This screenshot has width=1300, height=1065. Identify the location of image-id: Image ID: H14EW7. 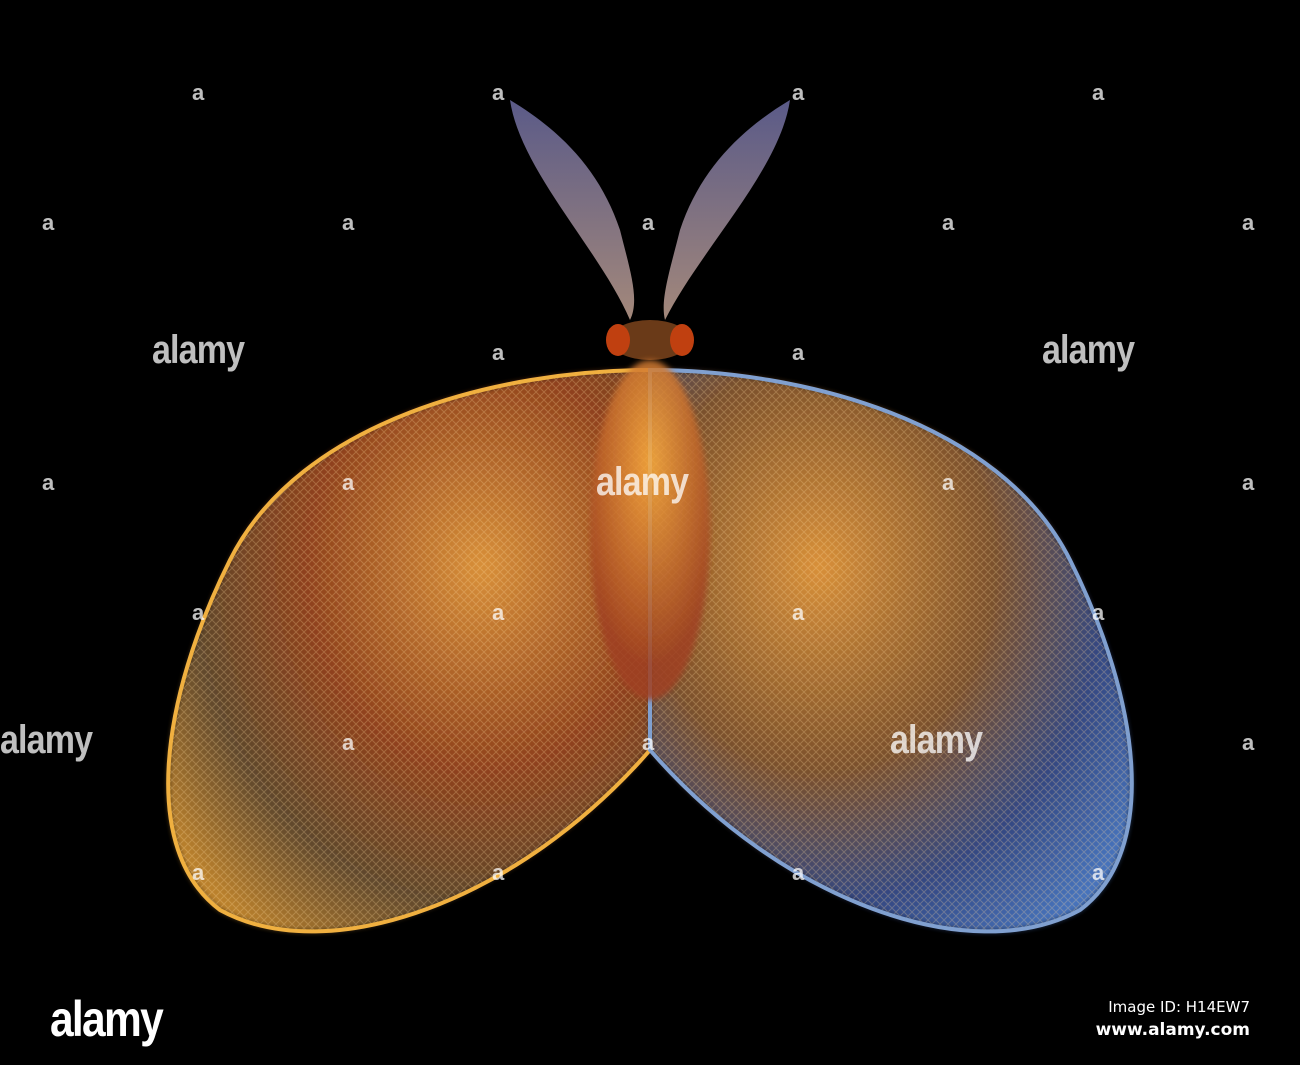
(1179, 1007).